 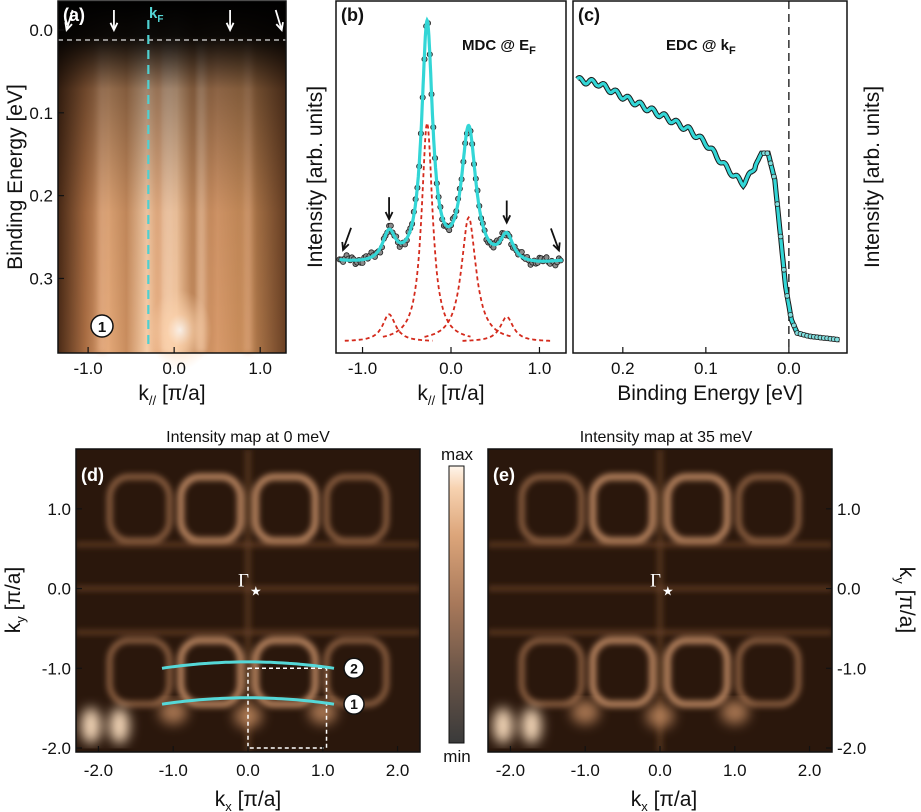 I want to click on map-xtick-label: 0.0, so click(x=660, y=770).